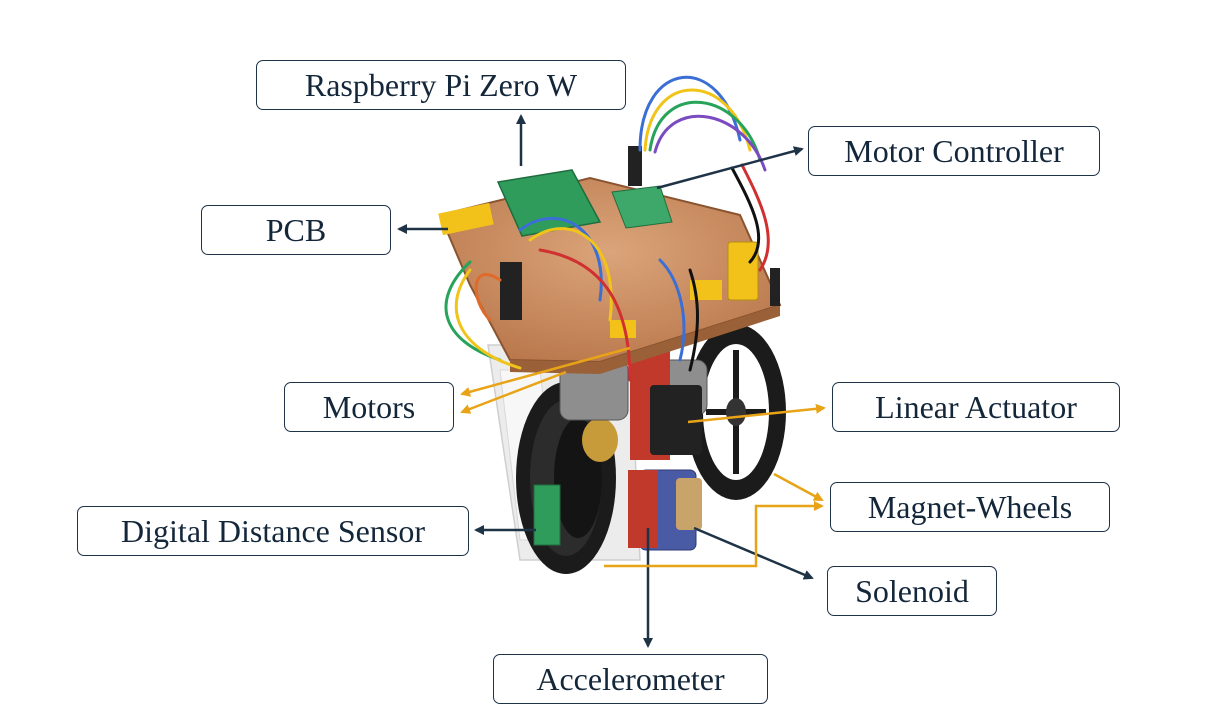  I want to click on label-raspberry-pi-text: Raspberry Pi Zero W, so click(441, 85).